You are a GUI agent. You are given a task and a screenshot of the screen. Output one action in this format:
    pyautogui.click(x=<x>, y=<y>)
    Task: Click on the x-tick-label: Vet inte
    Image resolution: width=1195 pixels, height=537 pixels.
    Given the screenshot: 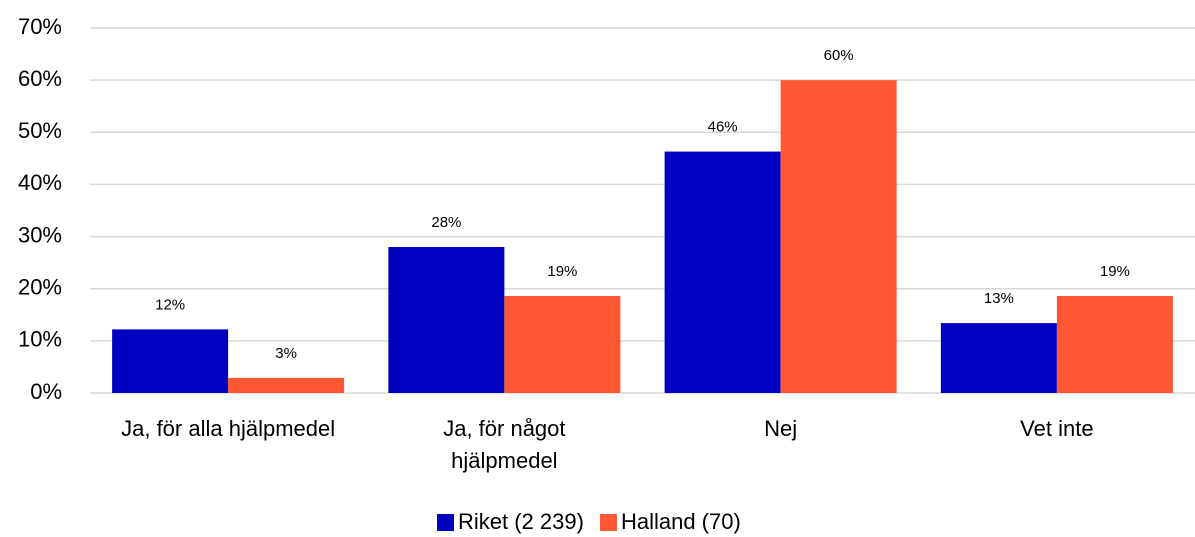 What is the action you would take?
    pyautogui.click(x=1056, y=428)
    